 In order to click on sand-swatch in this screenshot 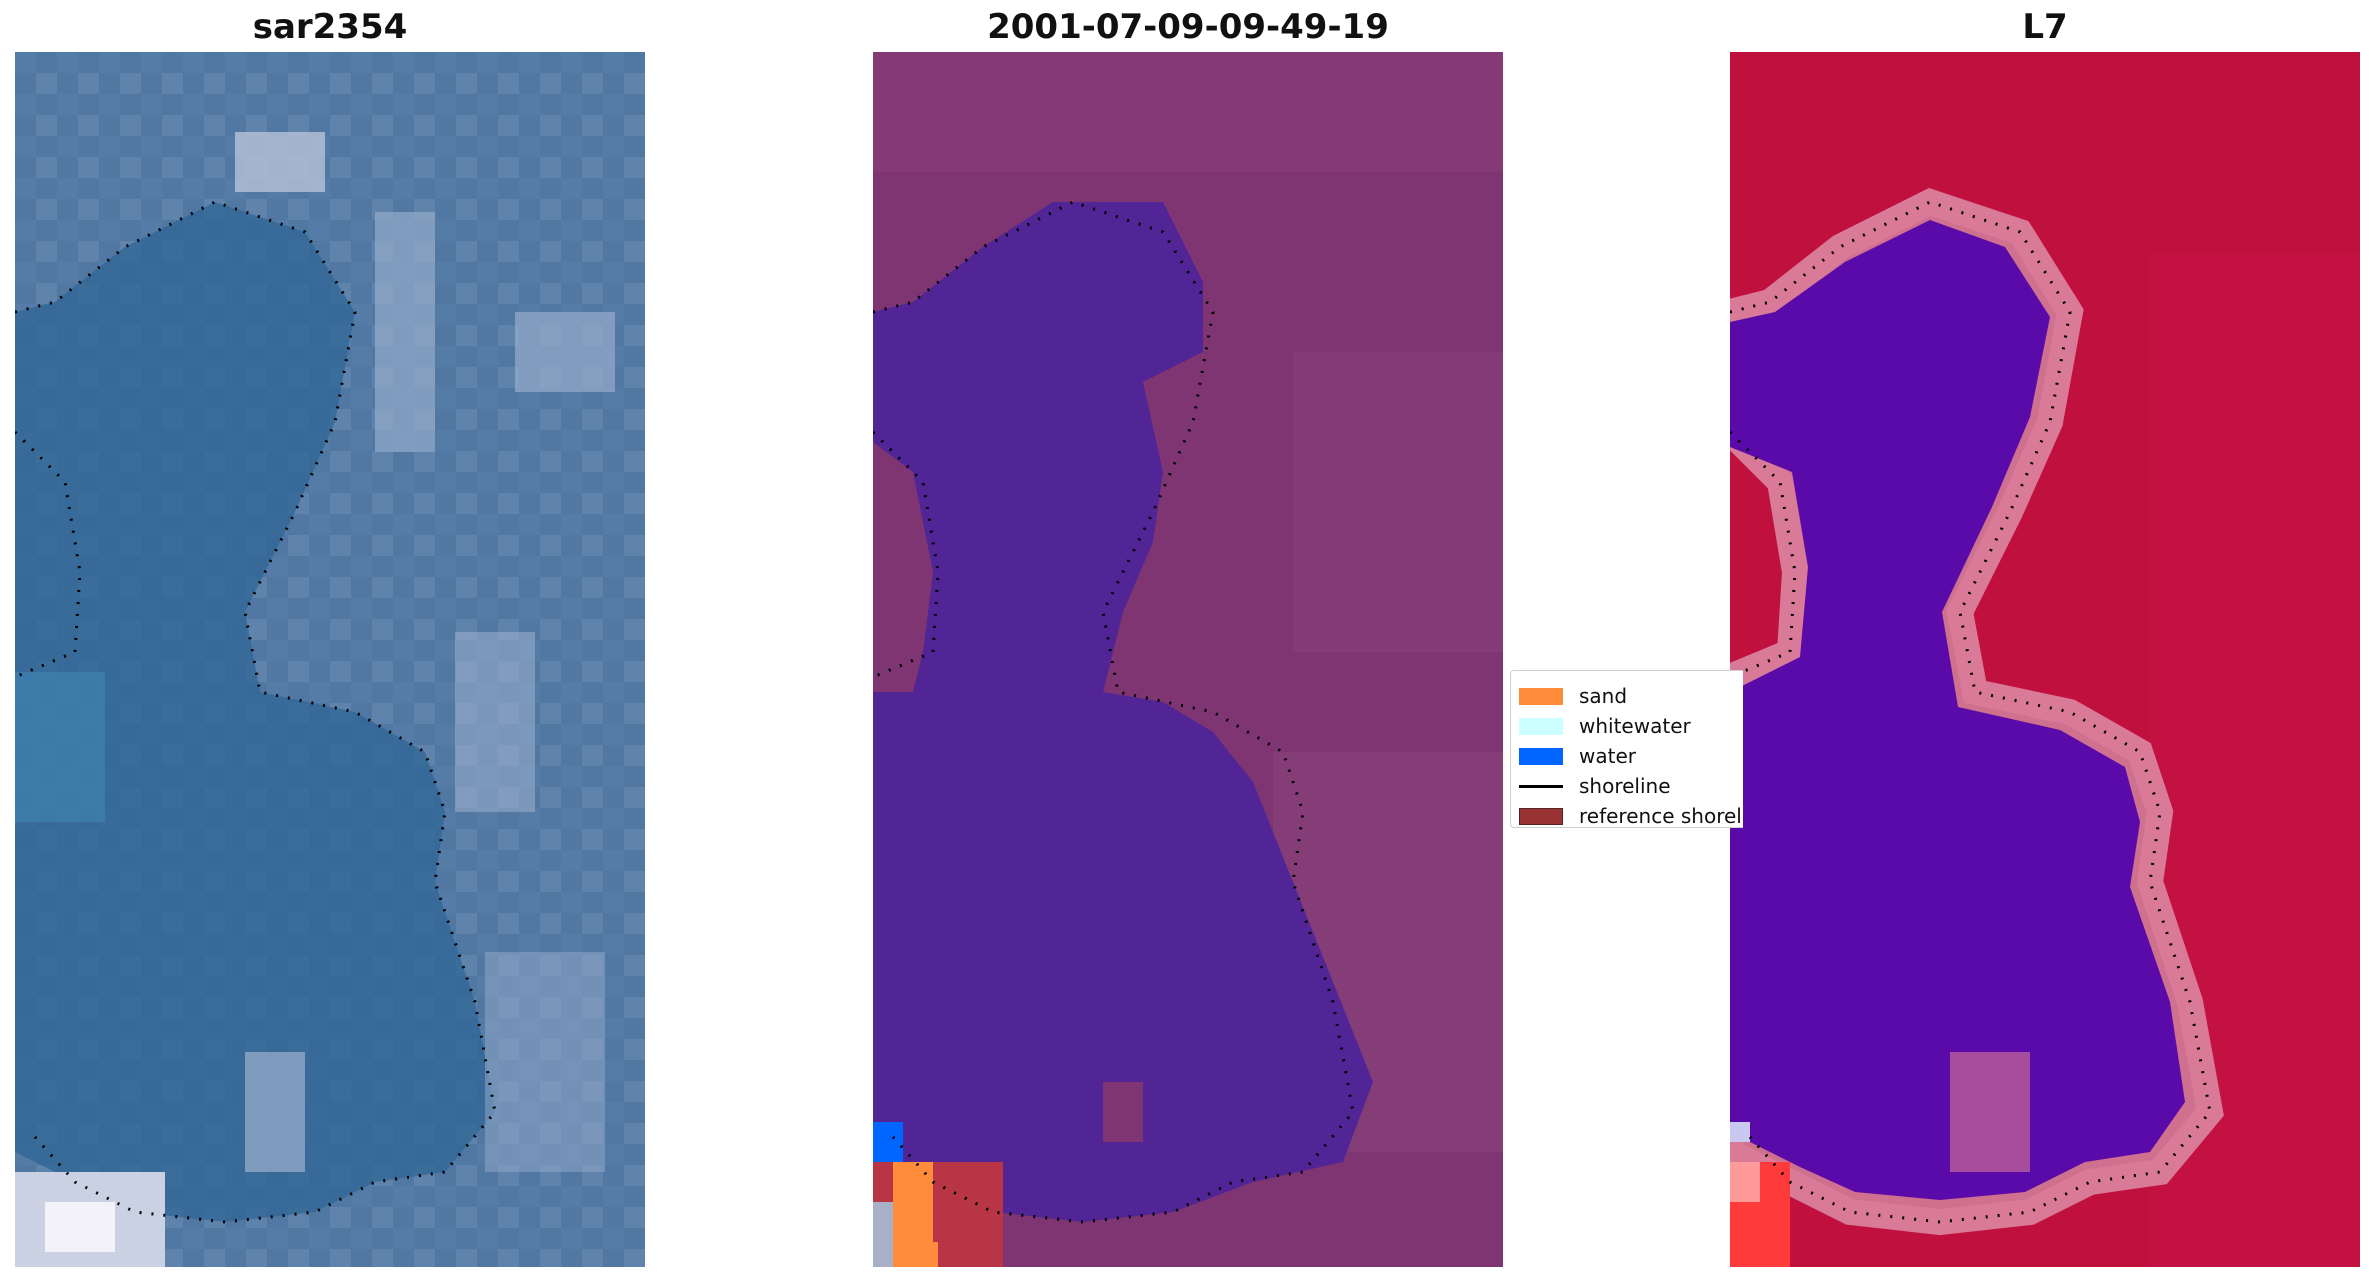, I will do `click(1541, 696)`.